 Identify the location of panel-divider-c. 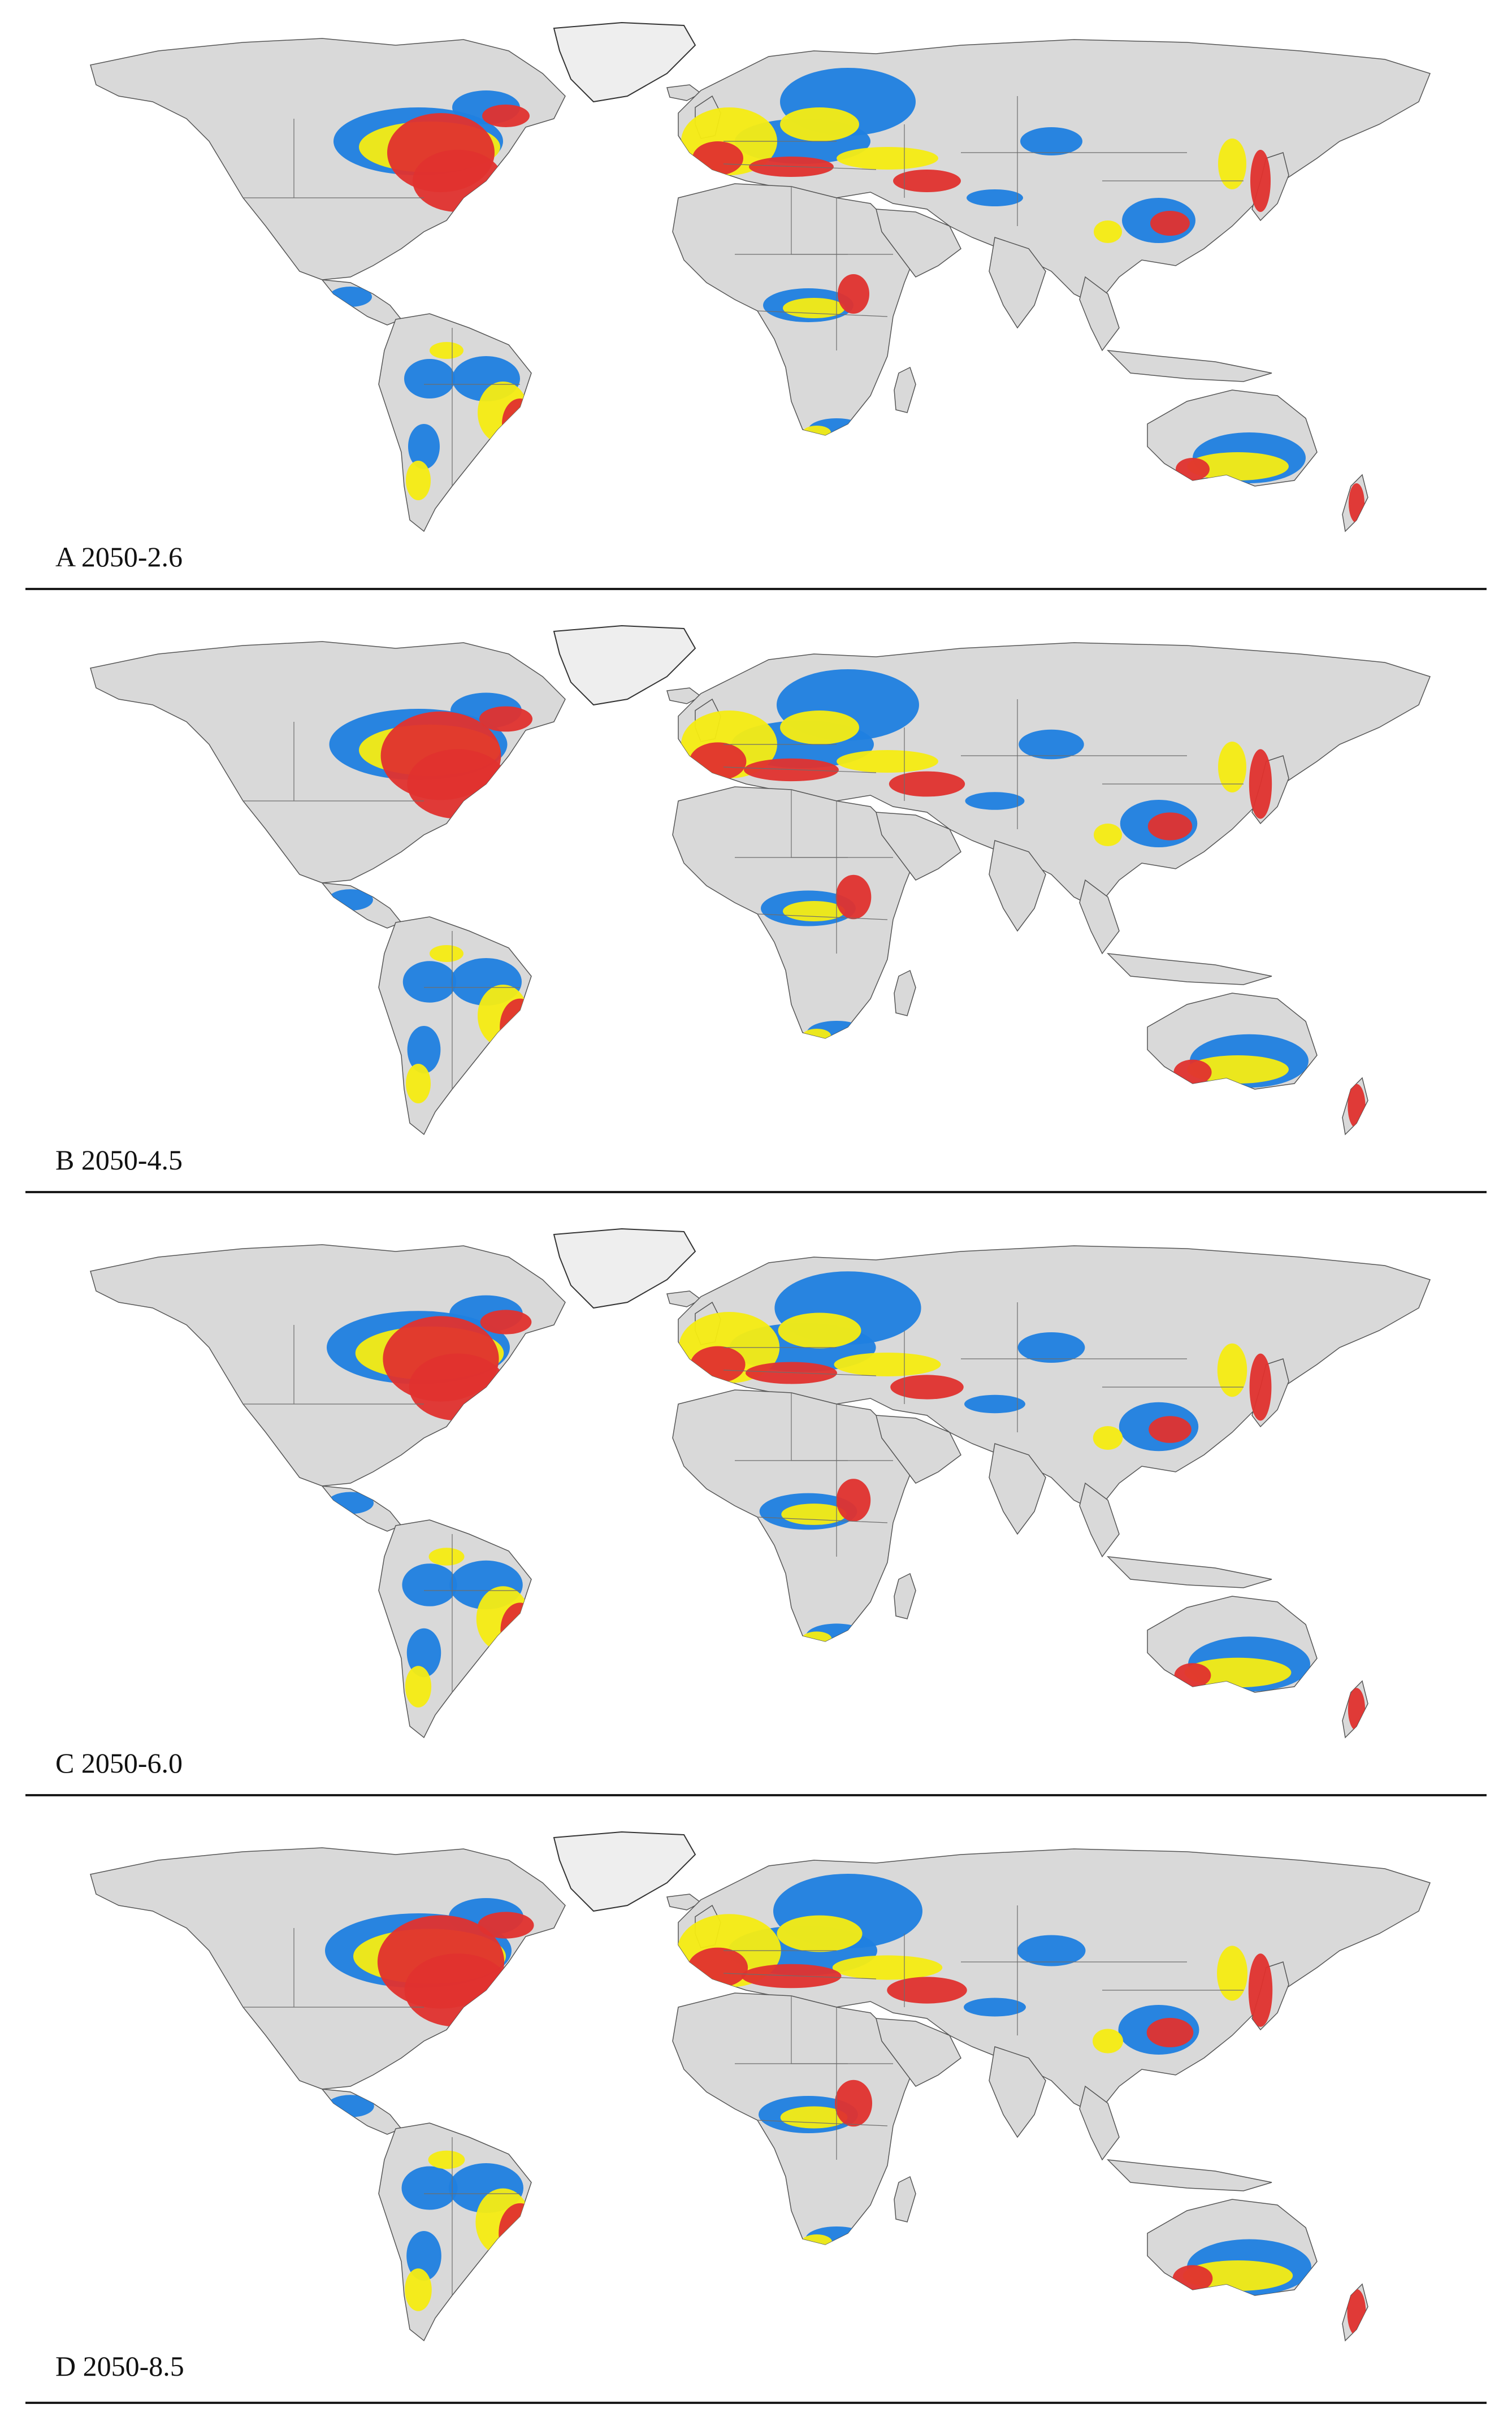
(756, 1795).